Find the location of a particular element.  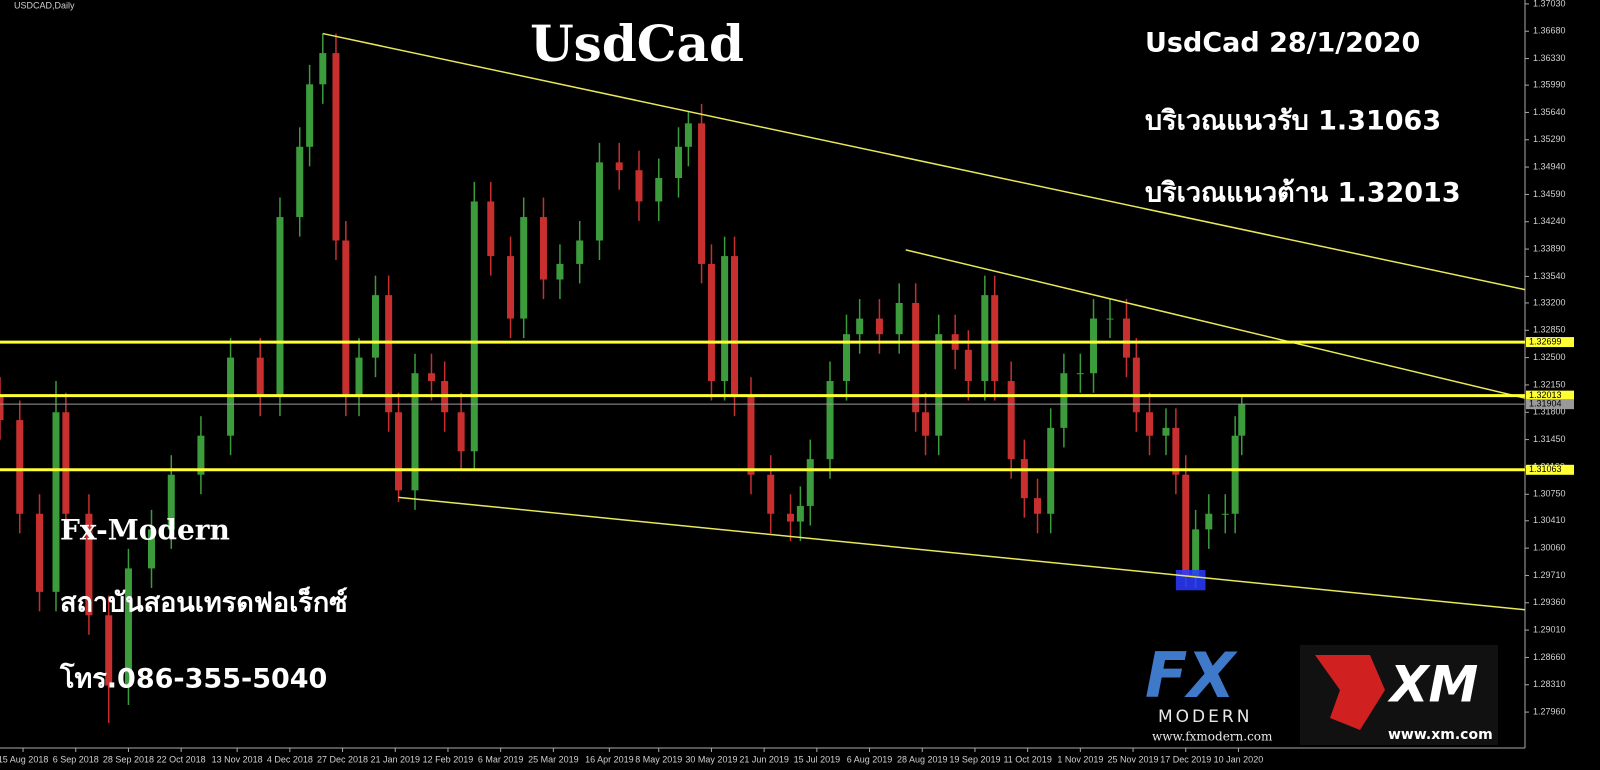

x-tick-label: 30 May 2019 is located at coordinates (711, 759).